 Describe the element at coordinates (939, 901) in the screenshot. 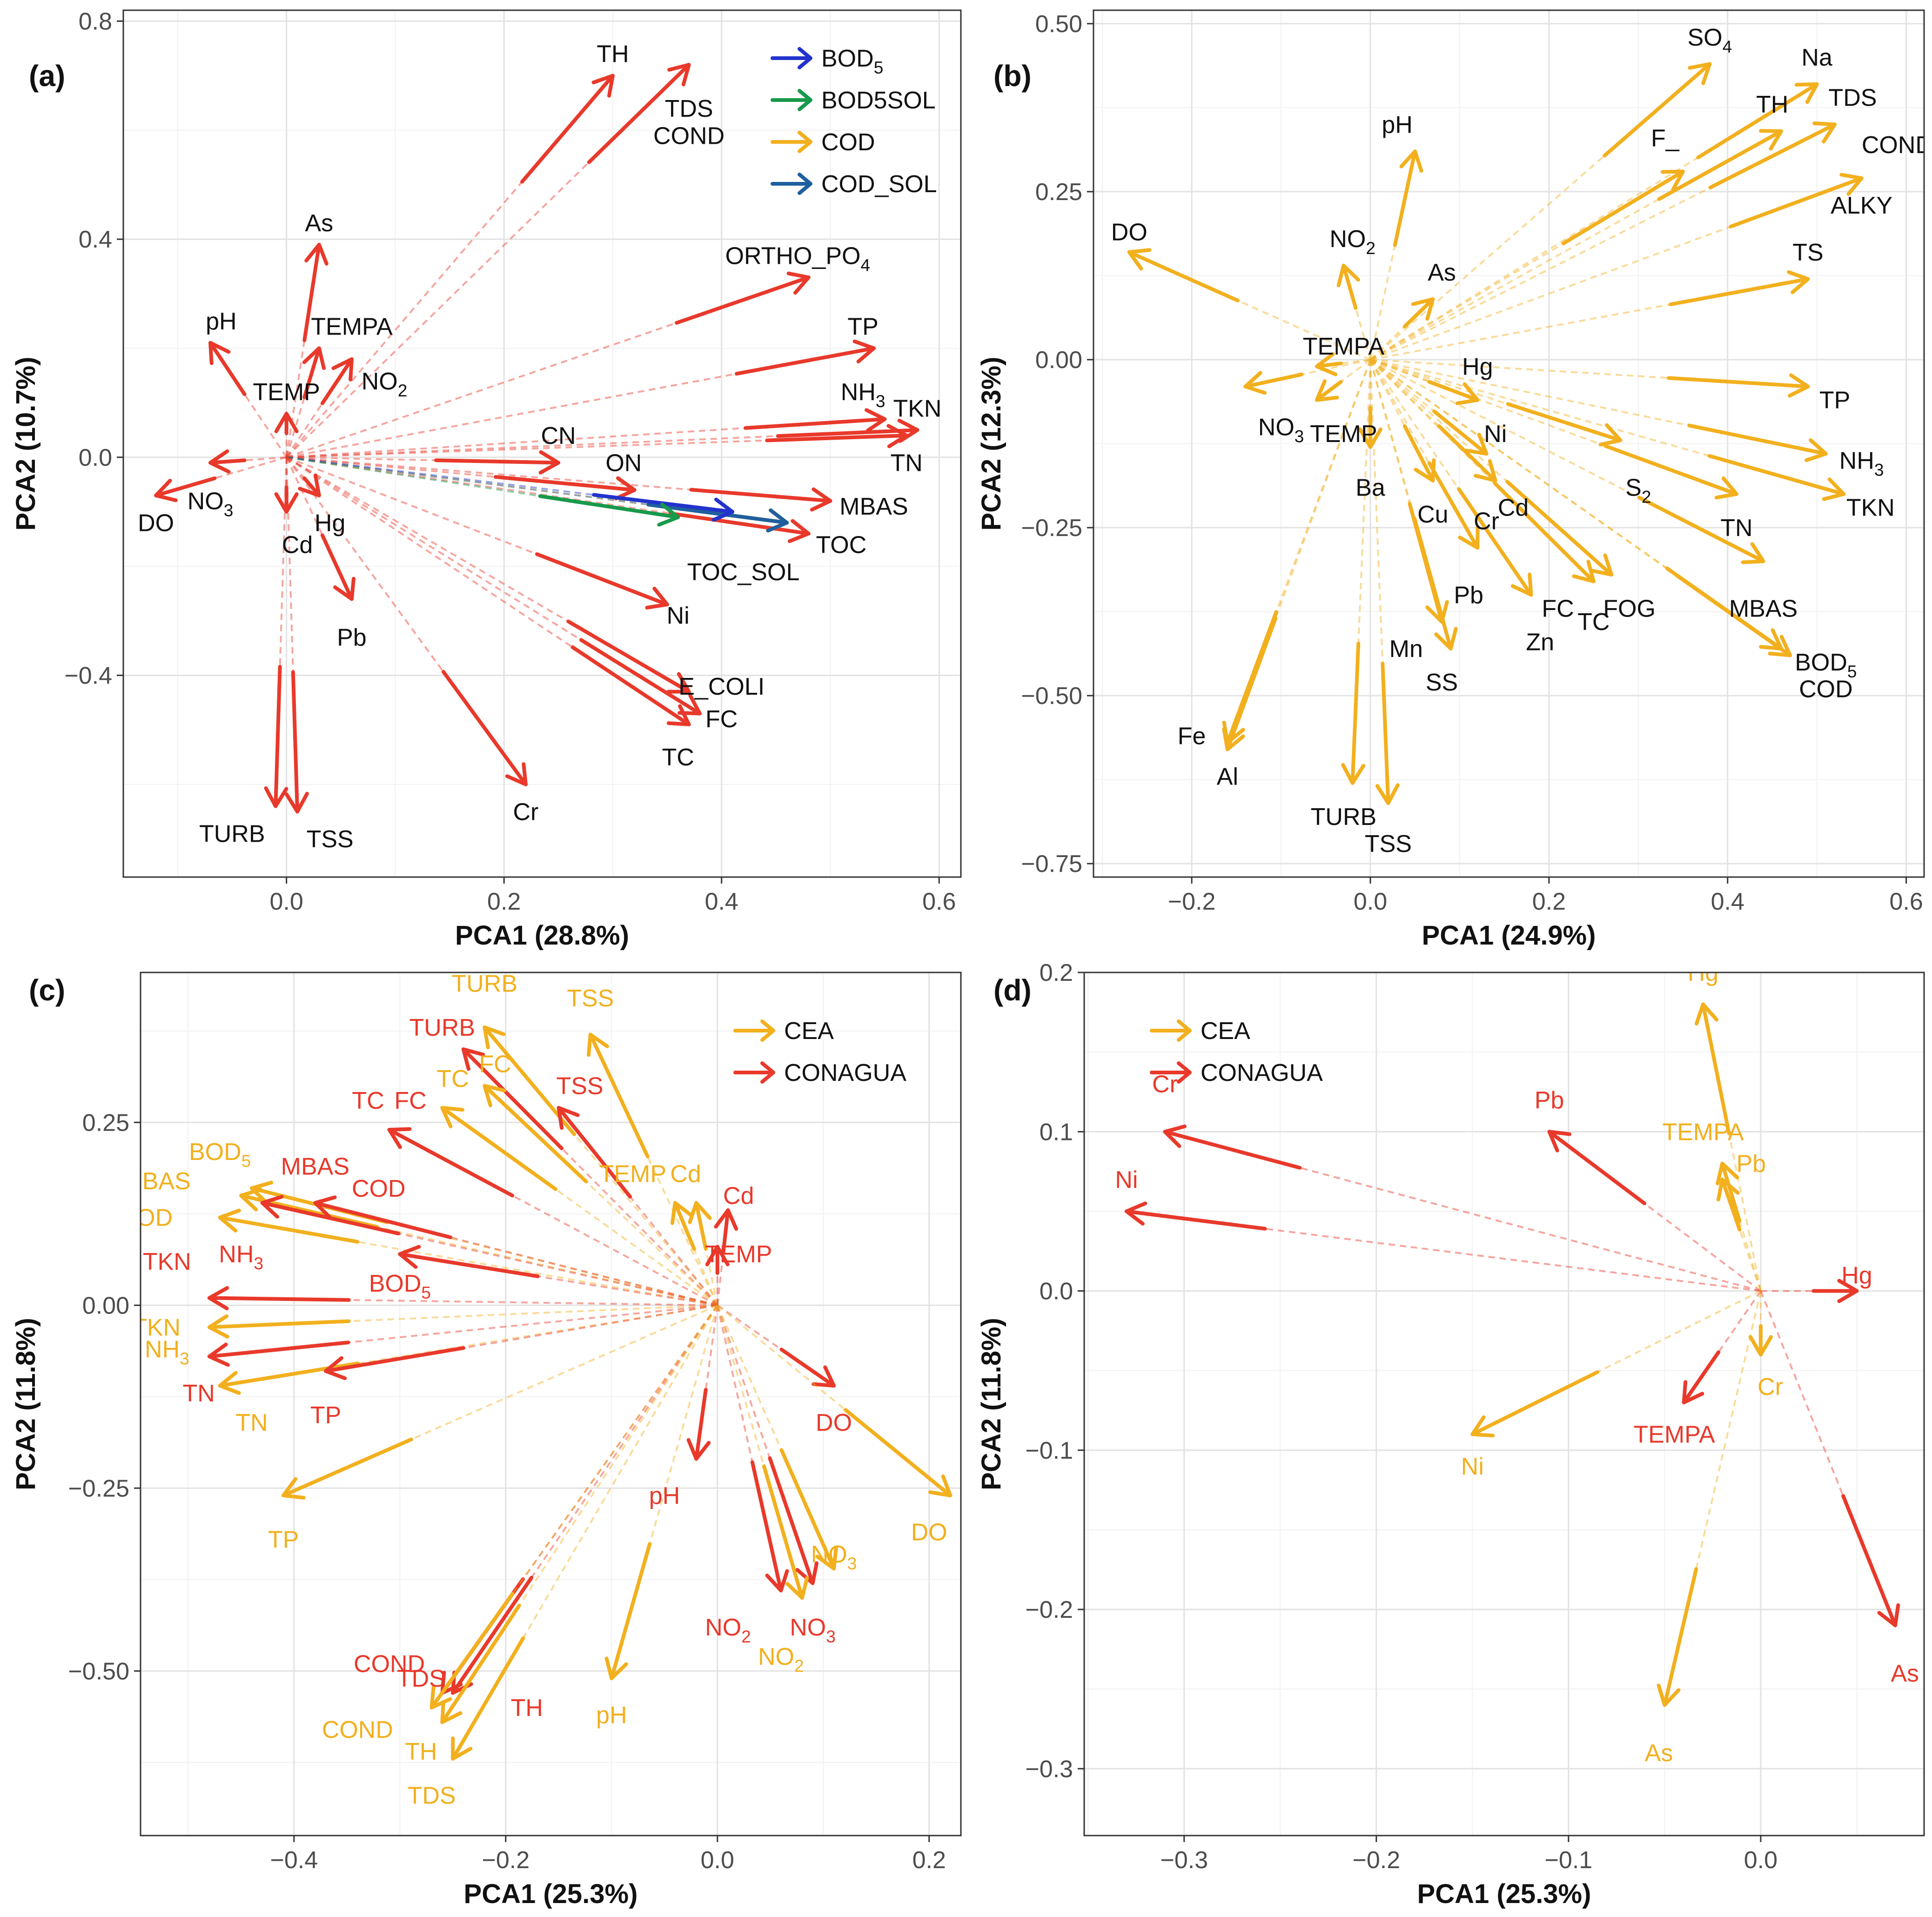

I see `x-tick-label: 0.6` at that location.